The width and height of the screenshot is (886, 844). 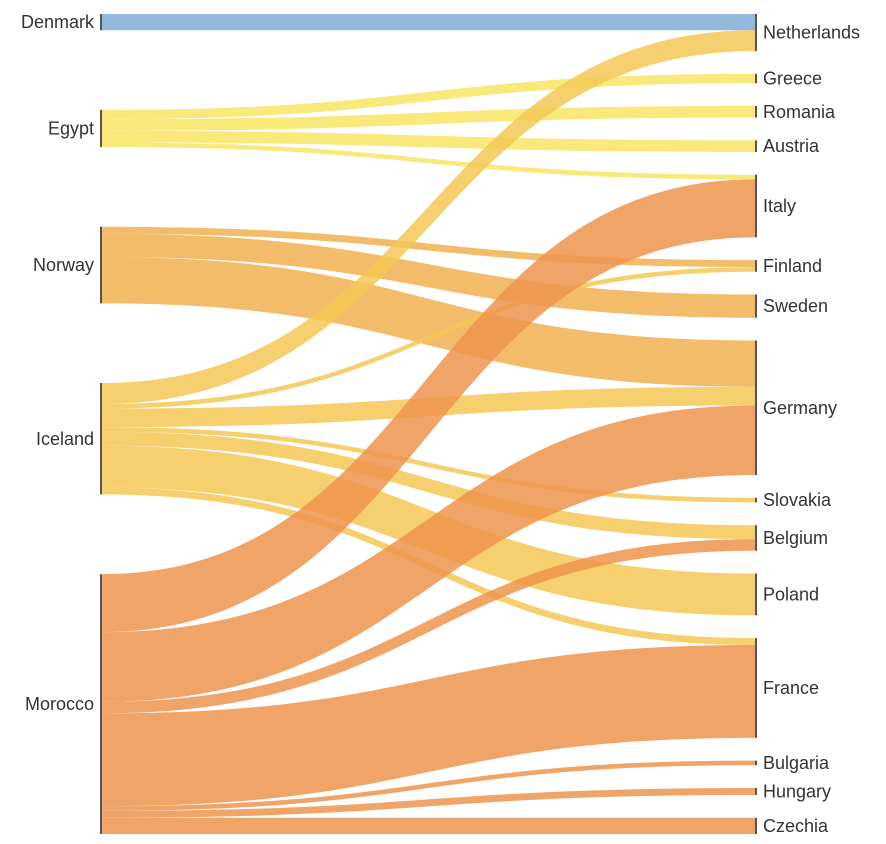 I want to click on label-morocco: Morocco, so click(x=59, y=704).